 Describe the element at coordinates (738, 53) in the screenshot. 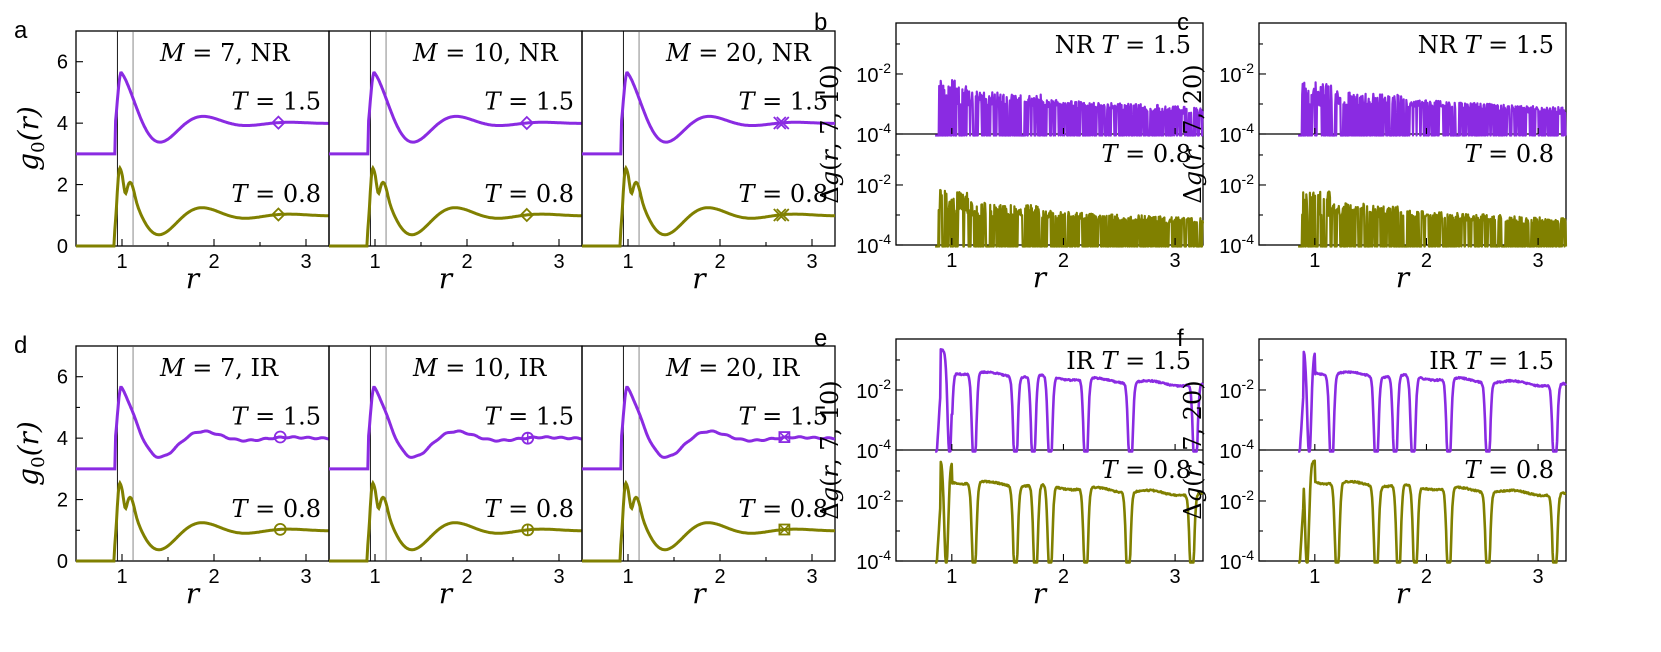

I see `subplot-title: M = 20, NR` at that location.